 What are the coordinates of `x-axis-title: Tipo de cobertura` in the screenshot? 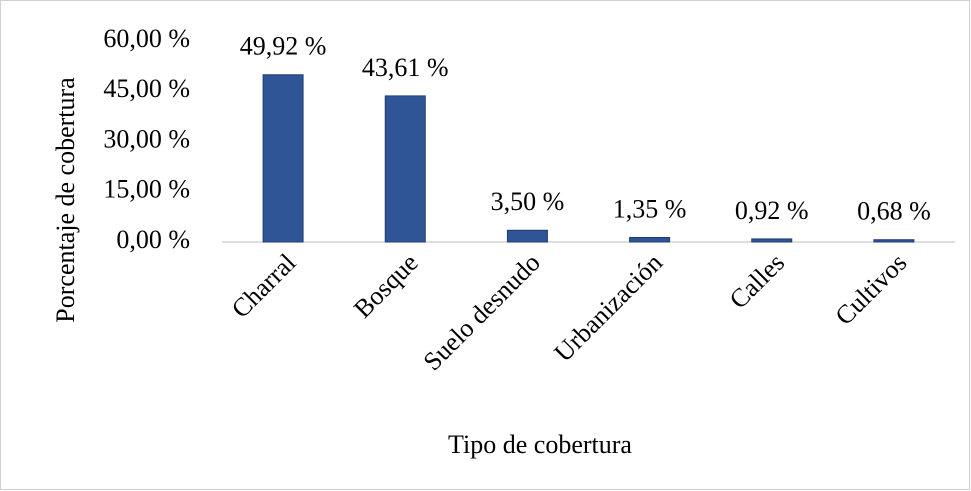 It's located at (540, 444).